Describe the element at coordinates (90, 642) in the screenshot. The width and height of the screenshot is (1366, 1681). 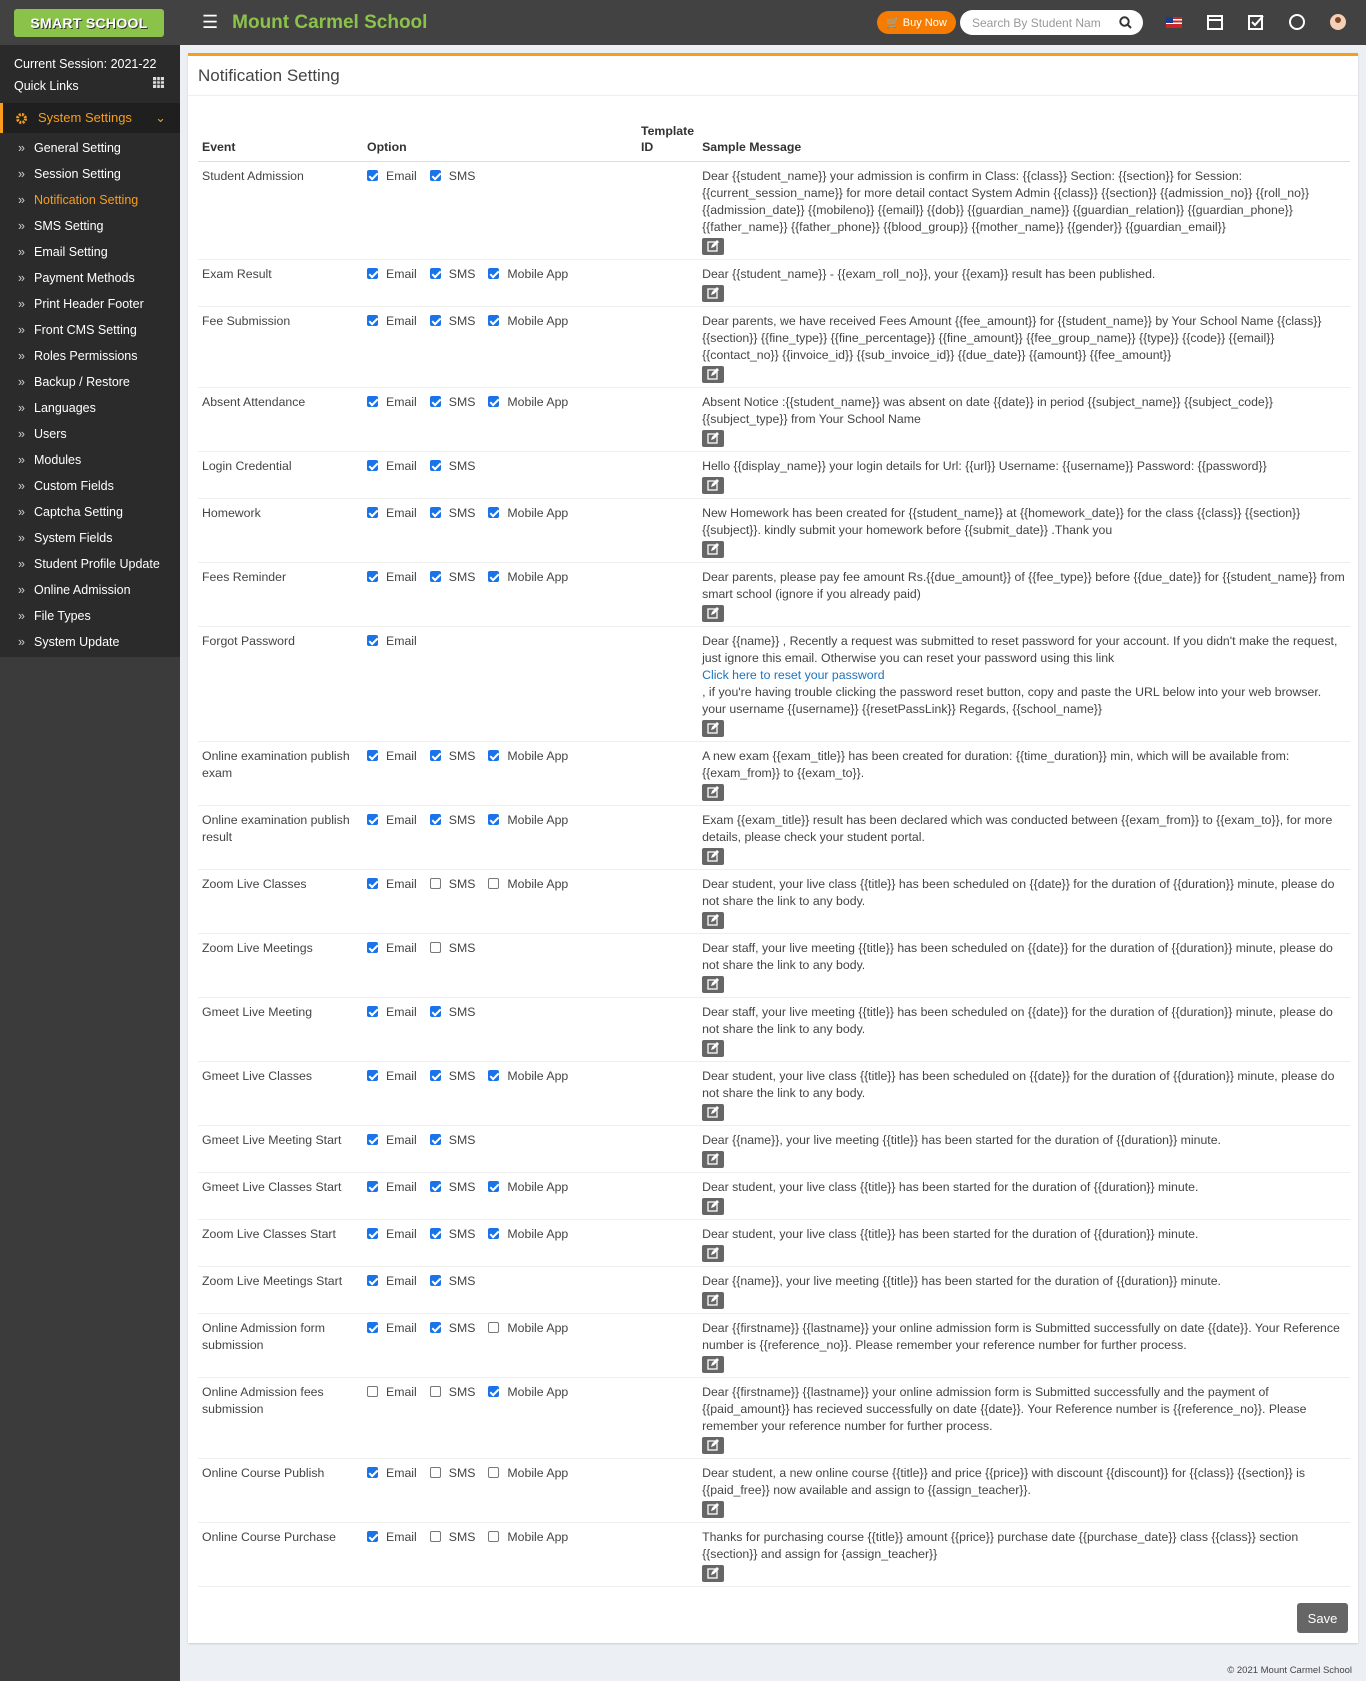
I see `menu-item: System Update` at that location.